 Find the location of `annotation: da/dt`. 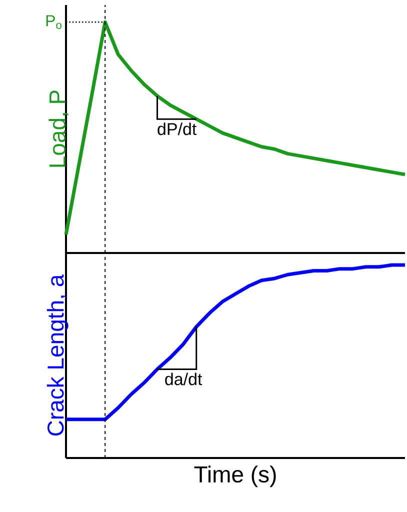

annotation: da/dt is located at coordinates (183, 379).